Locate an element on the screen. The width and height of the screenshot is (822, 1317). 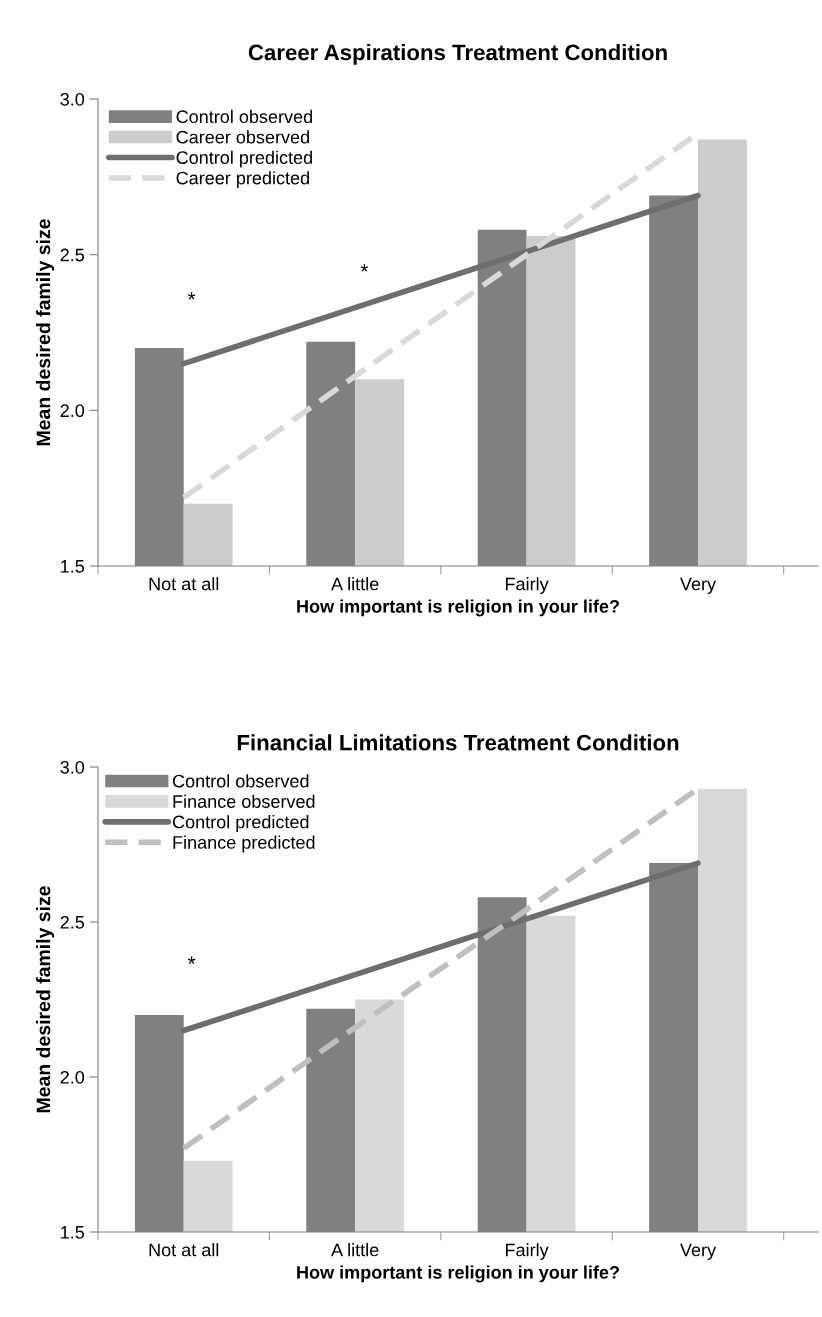
legend-label: Finance predicted is located at coordinates (244, 844).